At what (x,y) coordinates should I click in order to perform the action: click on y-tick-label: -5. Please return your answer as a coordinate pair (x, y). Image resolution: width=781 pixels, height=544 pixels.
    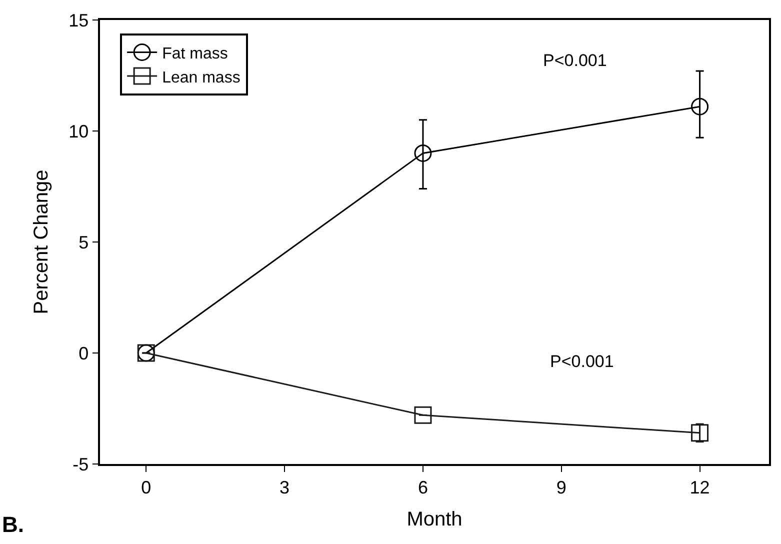
    Looking at the image, I should click on (80, 464).